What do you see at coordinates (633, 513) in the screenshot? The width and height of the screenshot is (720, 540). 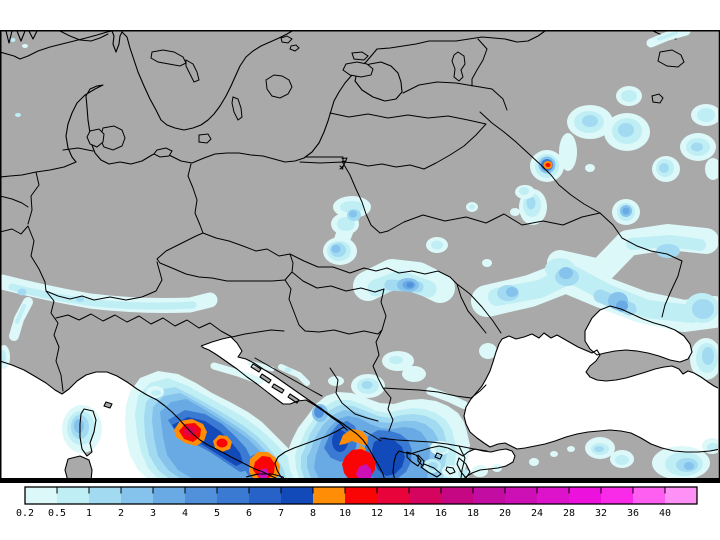 I see `legend-label: 36` at bounding box center [633, 513].